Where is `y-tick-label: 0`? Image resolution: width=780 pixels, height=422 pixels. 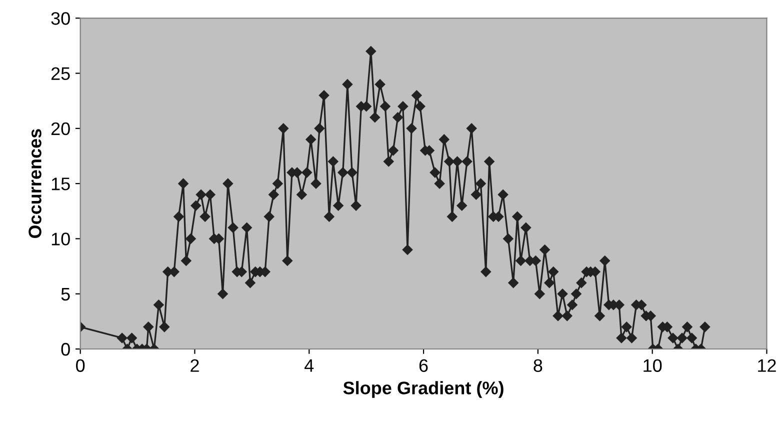
y-tick-label: 0 is located at coordinates (65, 349).